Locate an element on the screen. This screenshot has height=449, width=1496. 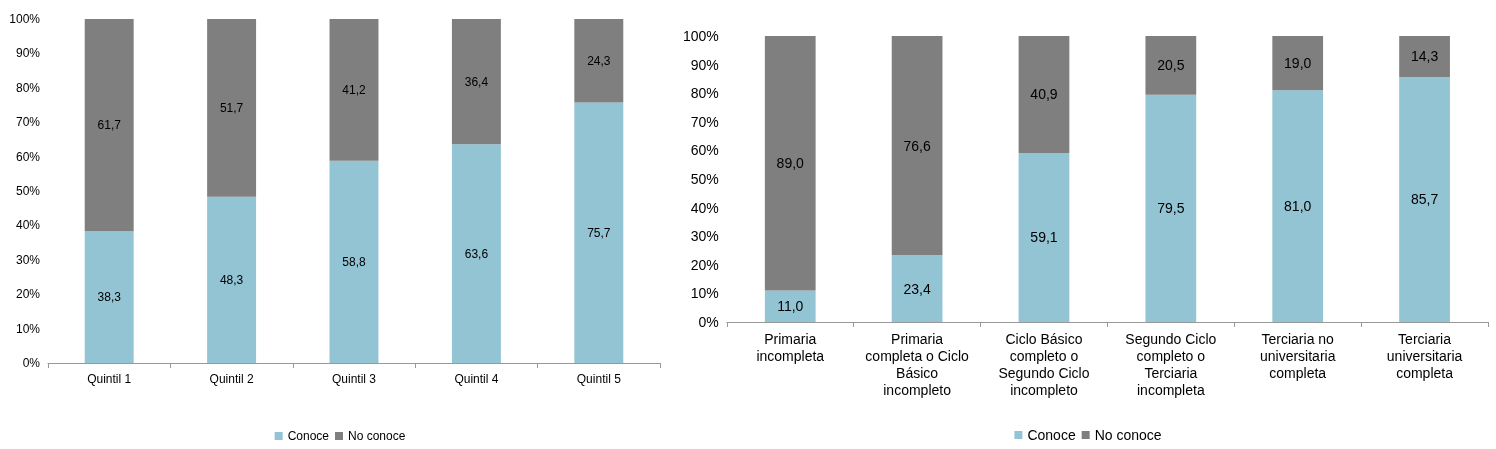
data-label: 79,5 is located at coordinates (1171, 208).